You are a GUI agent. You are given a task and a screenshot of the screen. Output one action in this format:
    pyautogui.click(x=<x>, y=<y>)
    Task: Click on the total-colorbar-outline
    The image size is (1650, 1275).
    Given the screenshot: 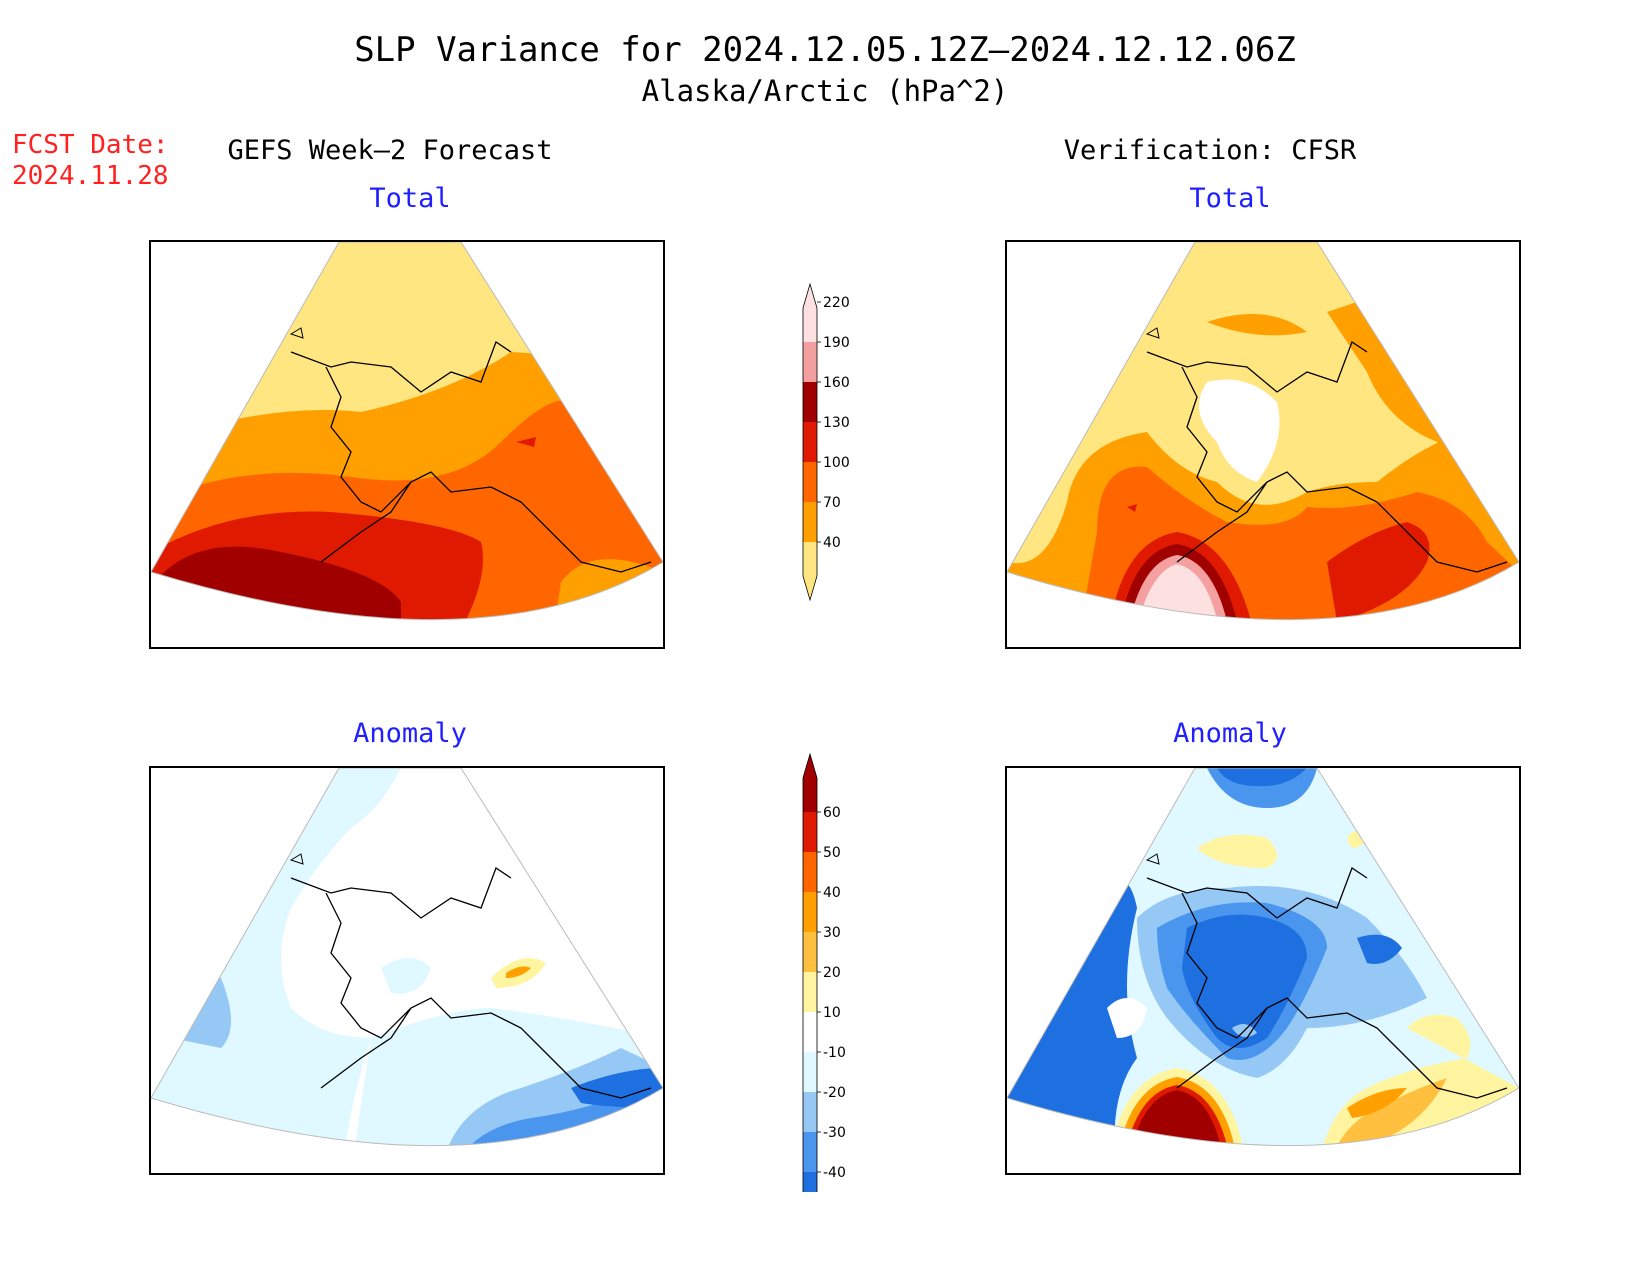 What is the action you would take?
    pyautogui.click(x=810, y=442)
    